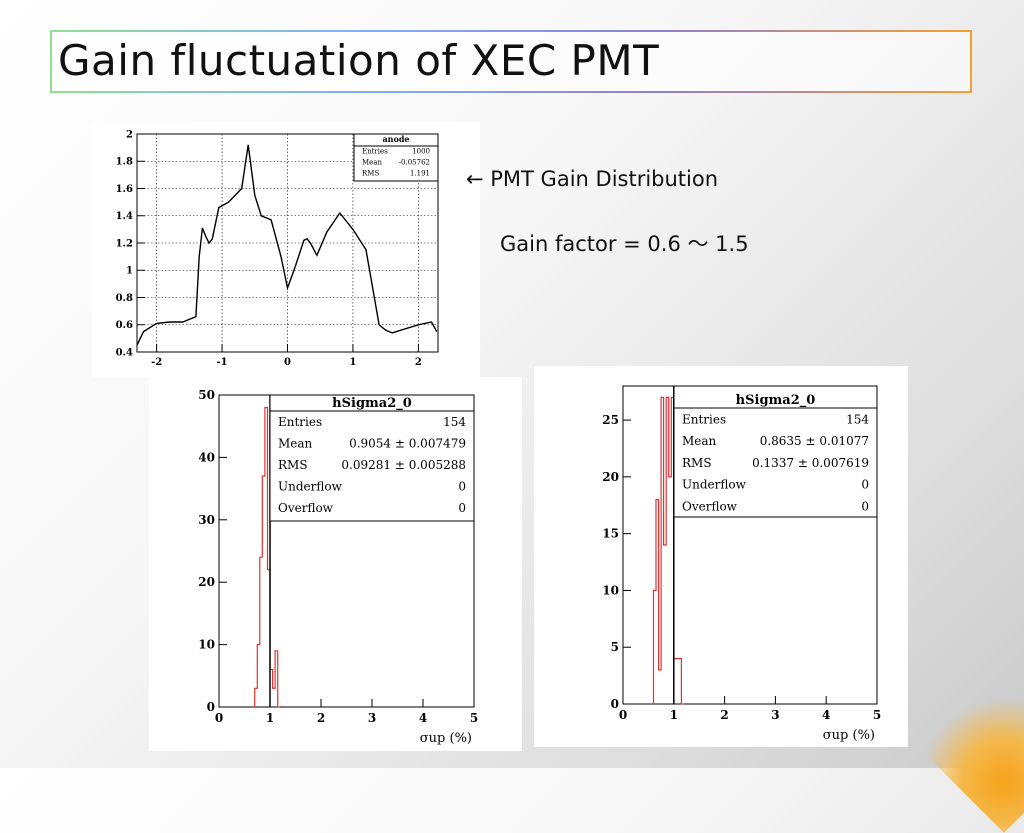 Image resolution: width=1024 pixels, height=833 pixels. What do you see at coordinates (222, 362) in the screenshot?
I see `x-tick-label: -1` at bounding box center [222, 362].